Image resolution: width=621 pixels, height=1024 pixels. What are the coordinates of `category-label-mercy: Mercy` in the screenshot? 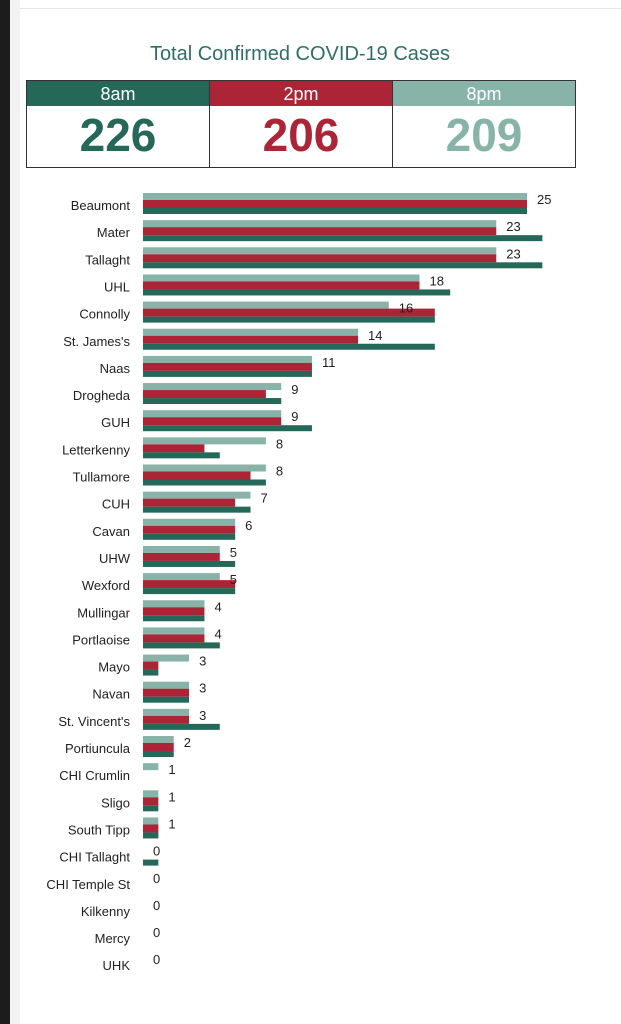 It's located at (113, 938).